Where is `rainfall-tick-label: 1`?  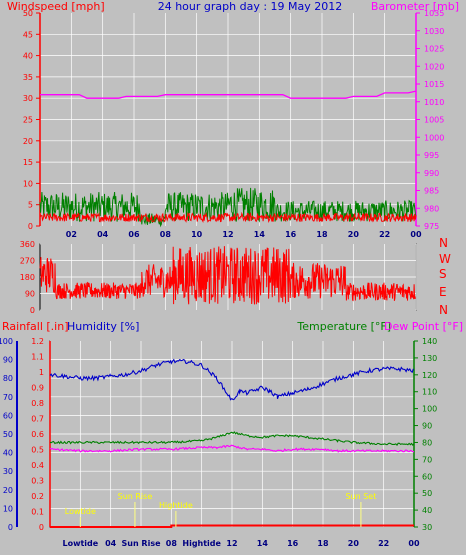
rainfall-tick-label: 1 is located at coordinates (41, 372).